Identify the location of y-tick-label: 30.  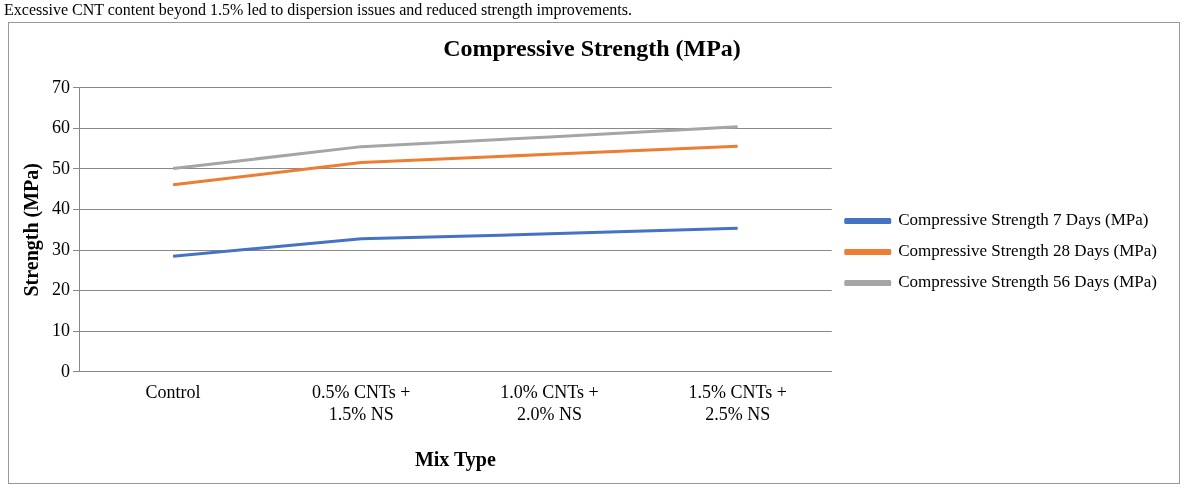
(61, 248).